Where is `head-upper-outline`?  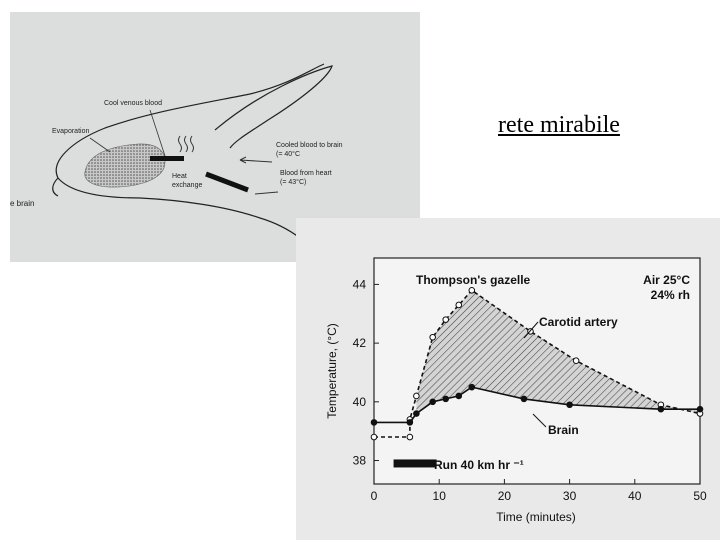
head-upper-outline is located at coordinates (190, 121).